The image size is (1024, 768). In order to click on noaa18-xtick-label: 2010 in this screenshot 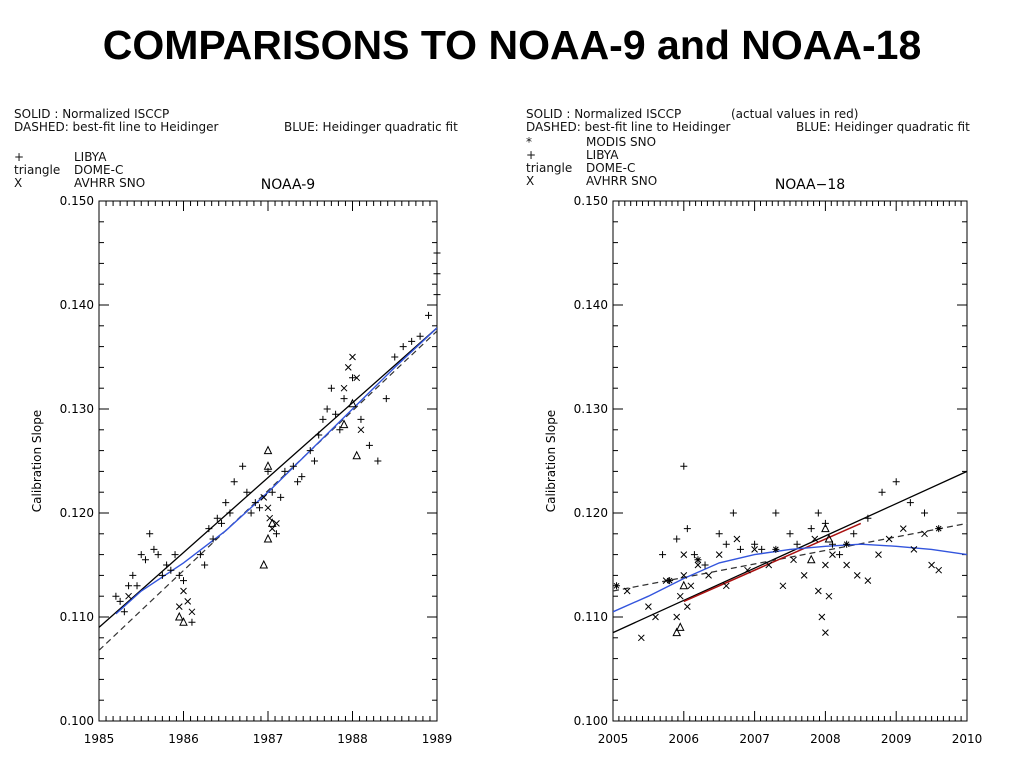, I will do `click(967, 739)`.